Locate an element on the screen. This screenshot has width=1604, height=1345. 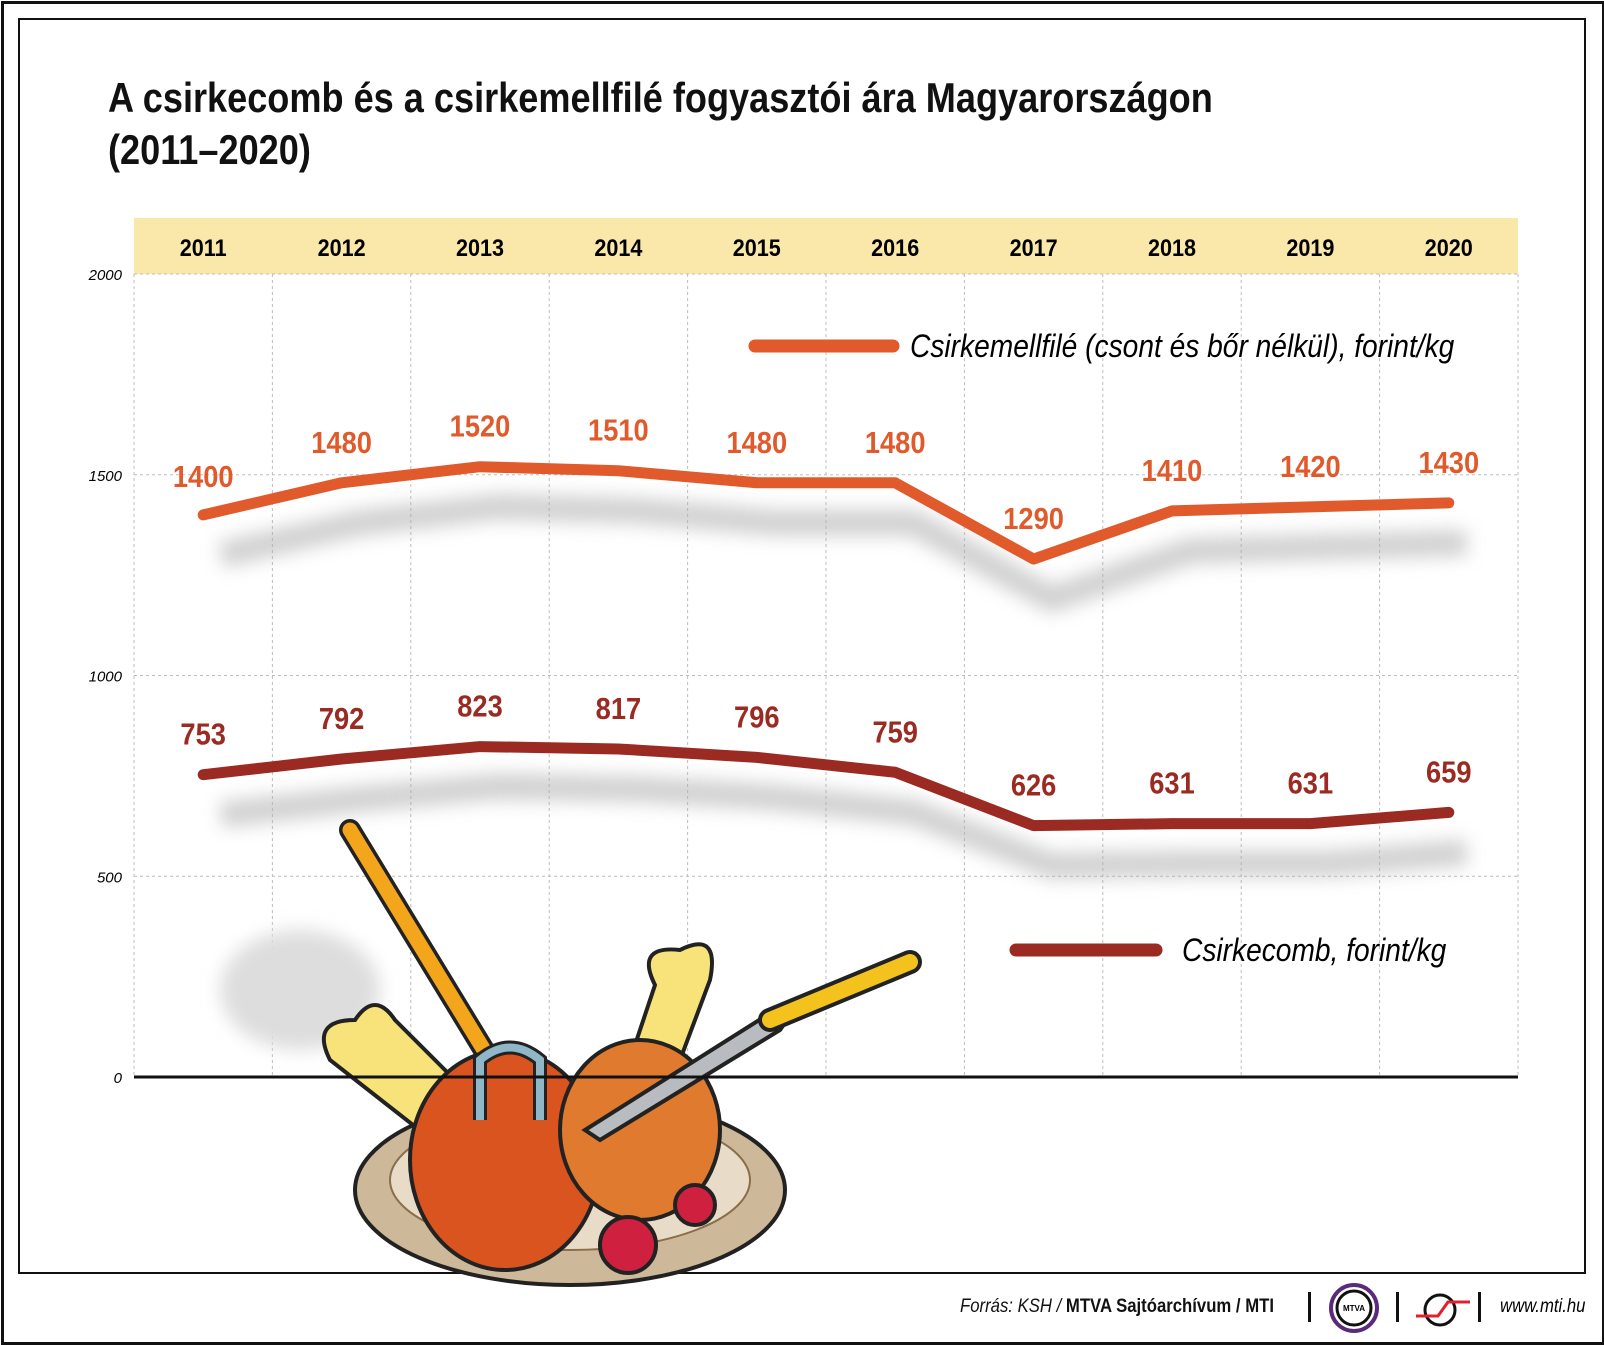
data-label: 1410 is located at coordinates (1172, 471).